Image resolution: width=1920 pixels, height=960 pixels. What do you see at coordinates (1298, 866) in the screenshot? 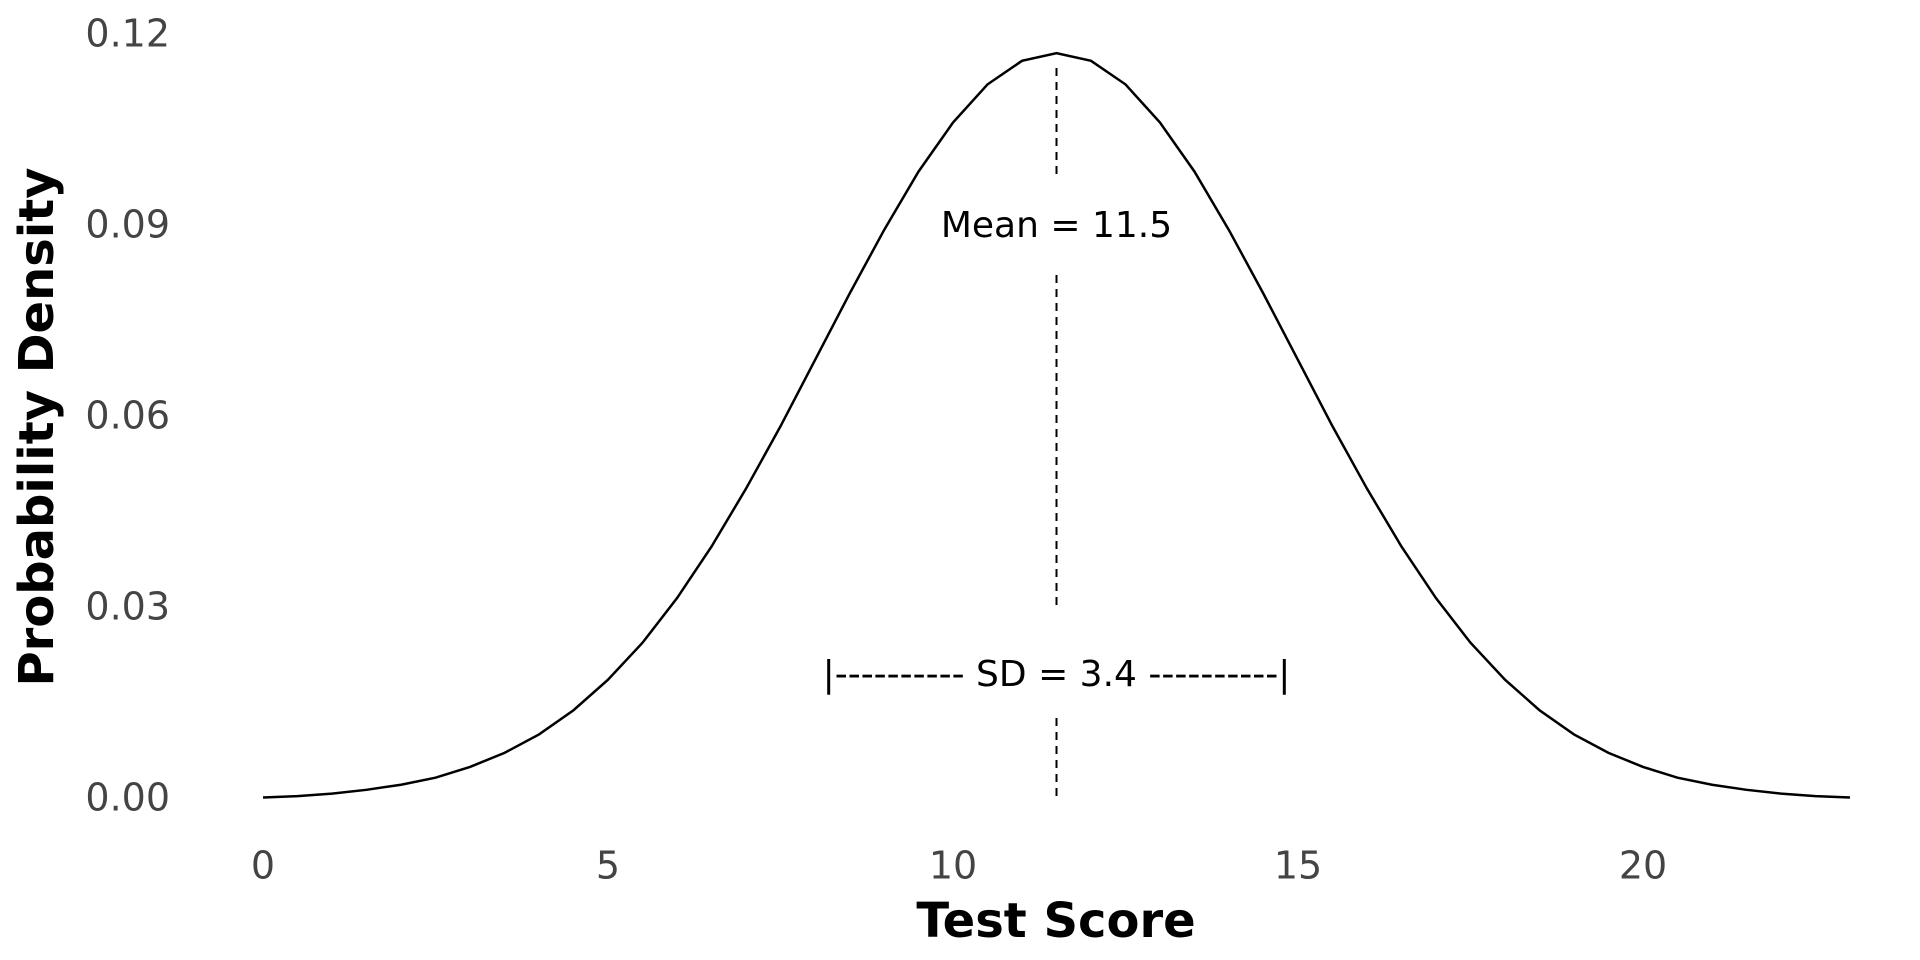
I see `x-tick-label: 15` at bounding box center [1298, 866].